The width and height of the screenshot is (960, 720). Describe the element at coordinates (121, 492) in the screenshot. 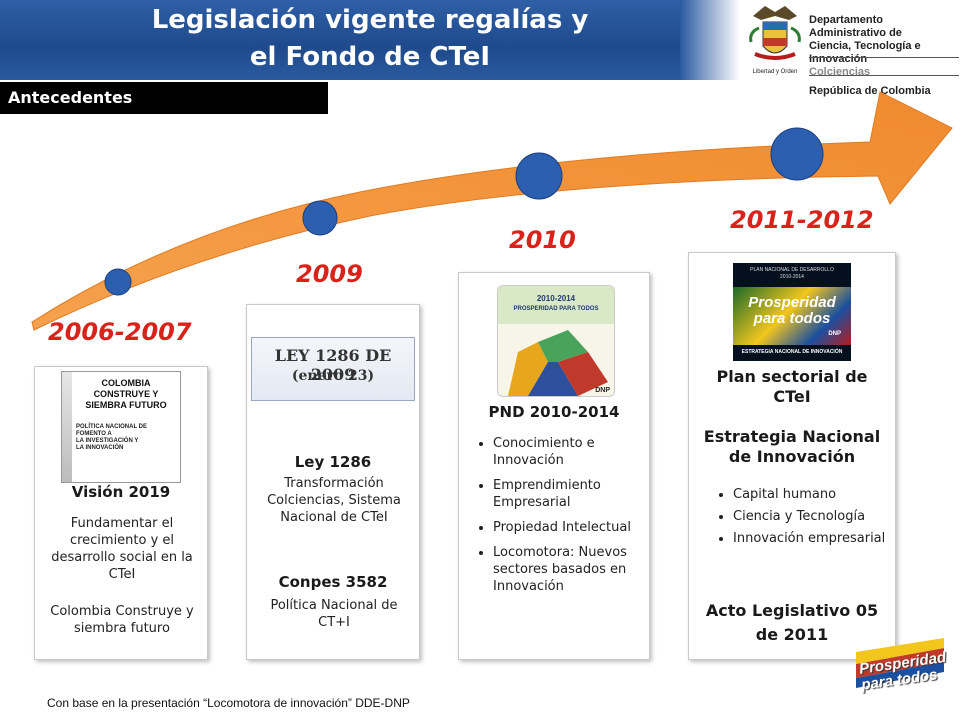

I see `card-title: Visión 2019` at that location.